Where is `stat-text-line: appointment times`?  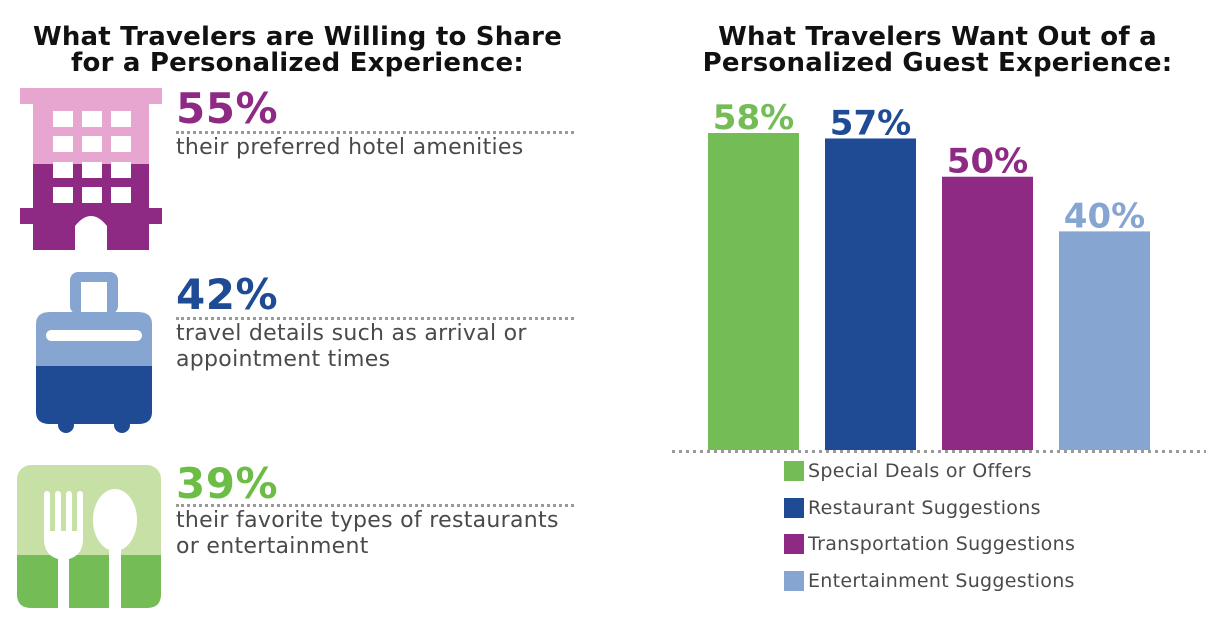
stat-text-line: appointment times is located at coordinates (283, 359).